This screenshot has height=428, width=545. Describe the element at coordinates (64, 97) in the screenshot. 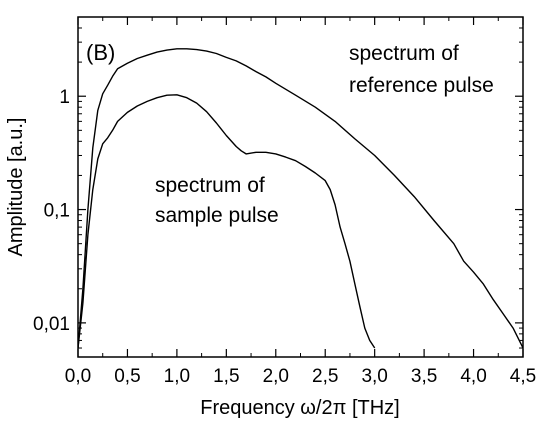

I see `y-tick-label: 1` at that location.